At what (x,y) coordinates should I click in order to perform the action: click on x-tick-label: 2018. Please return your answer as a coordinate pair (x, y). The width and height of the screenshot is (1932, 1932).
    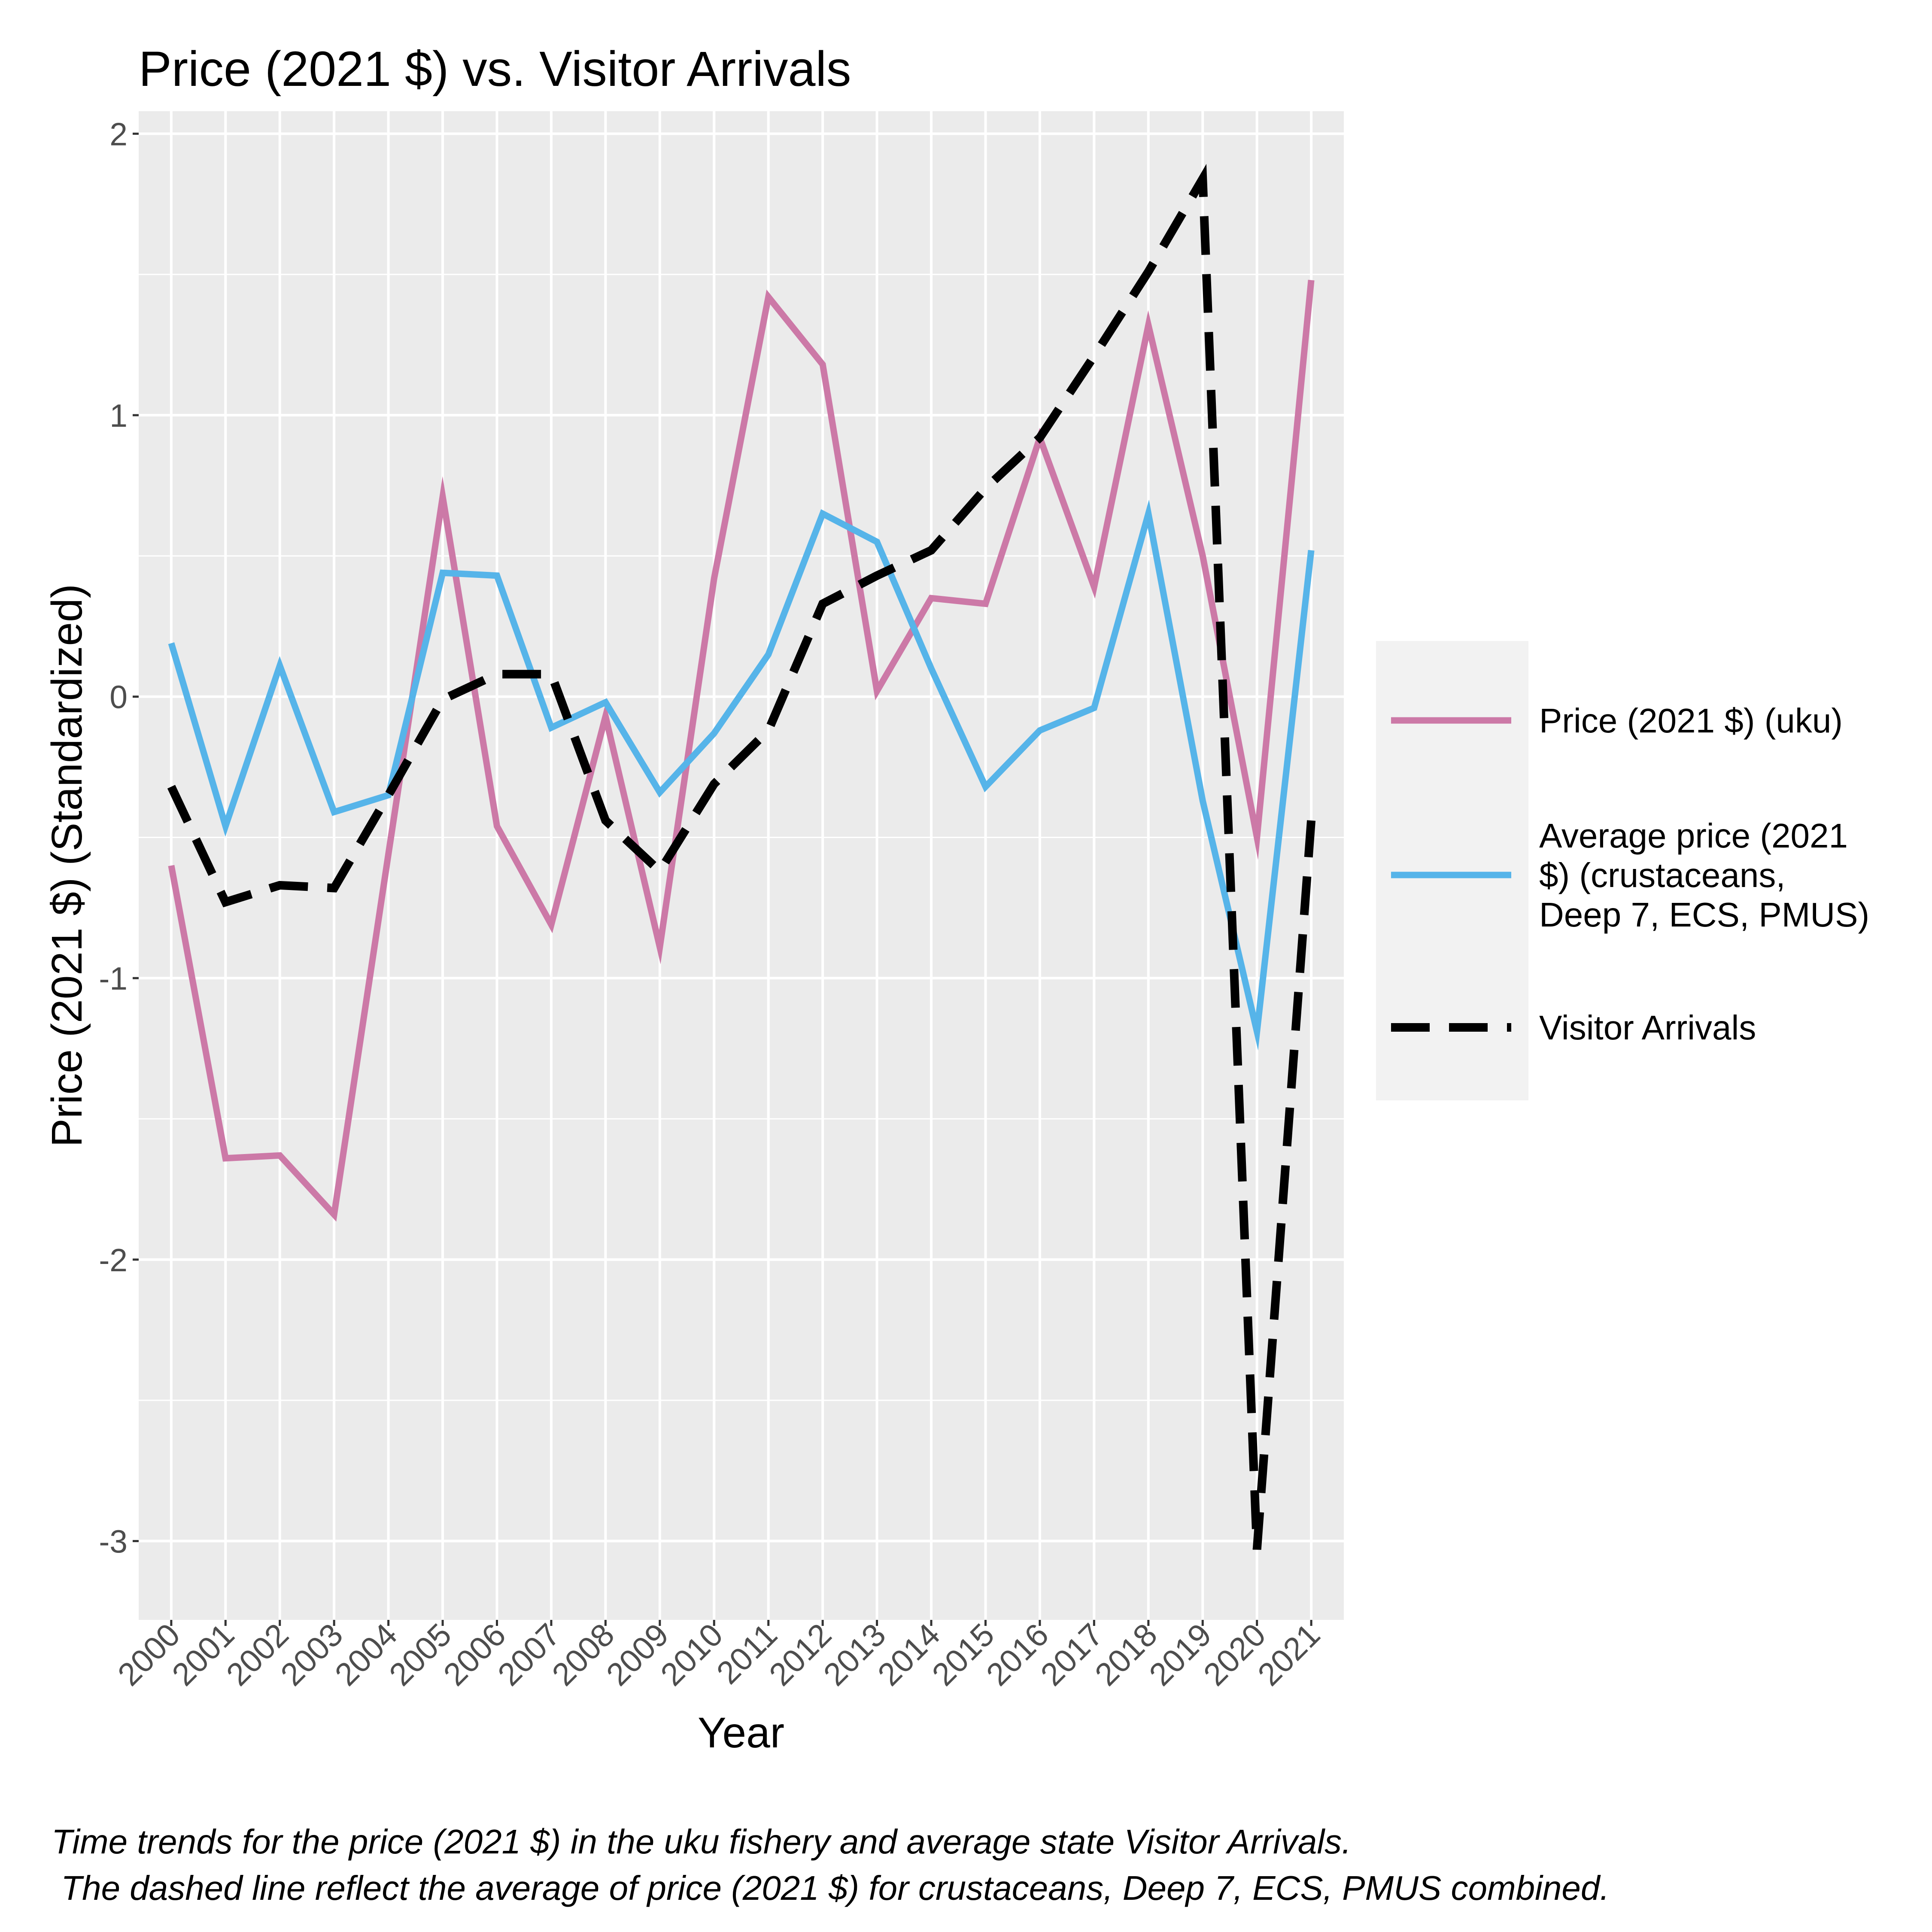
    Looking at the image, I should click on (1126, 1654).